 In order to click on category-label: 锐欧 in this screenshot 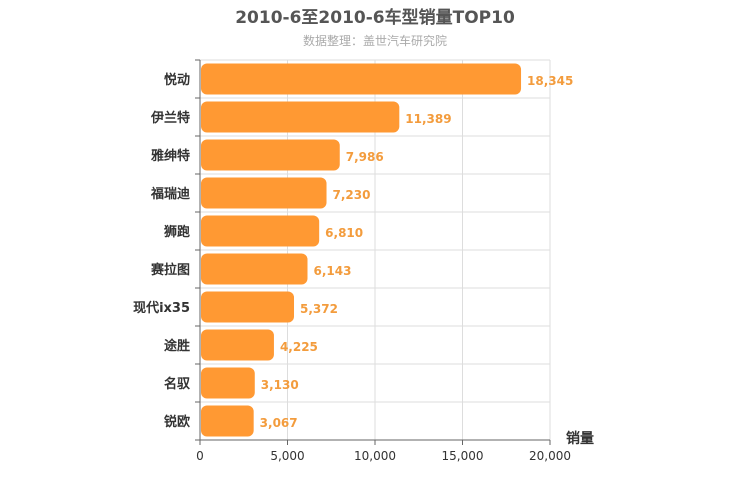, I will do `click(177, 422)`.